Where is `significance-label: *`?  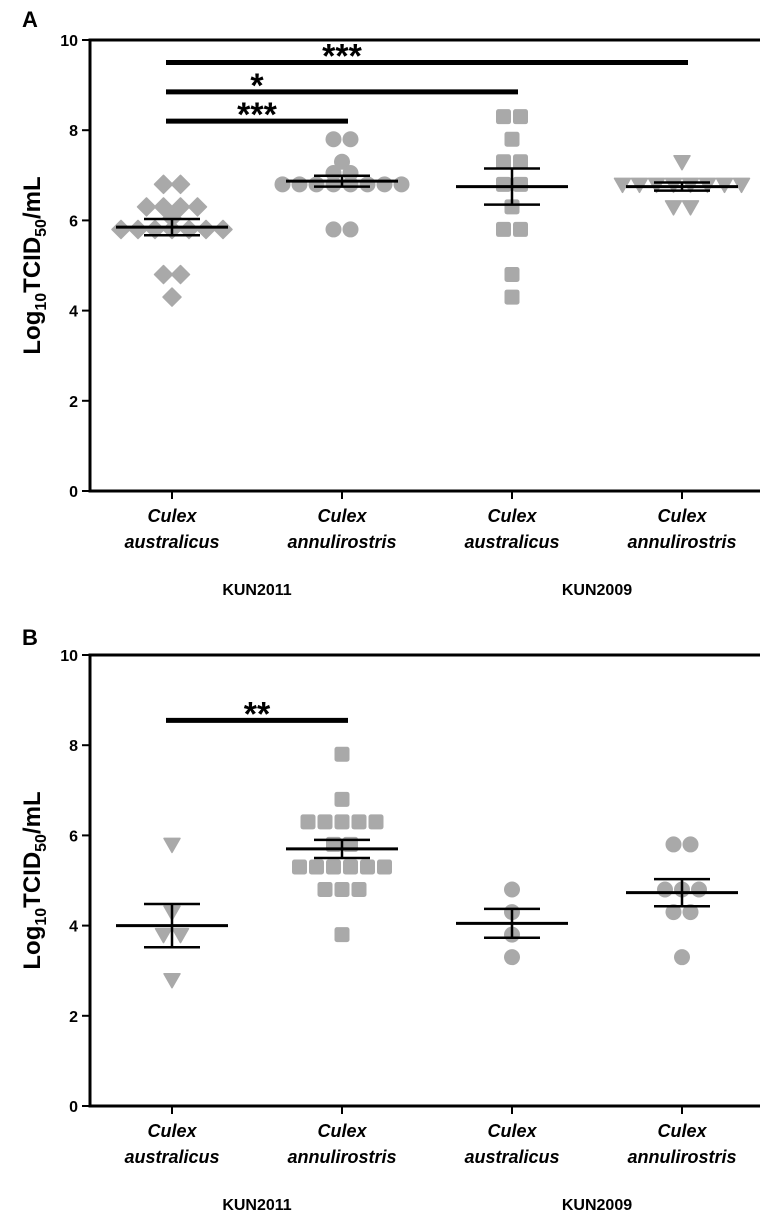 significance-label: * is located at coordinates (257, 86).